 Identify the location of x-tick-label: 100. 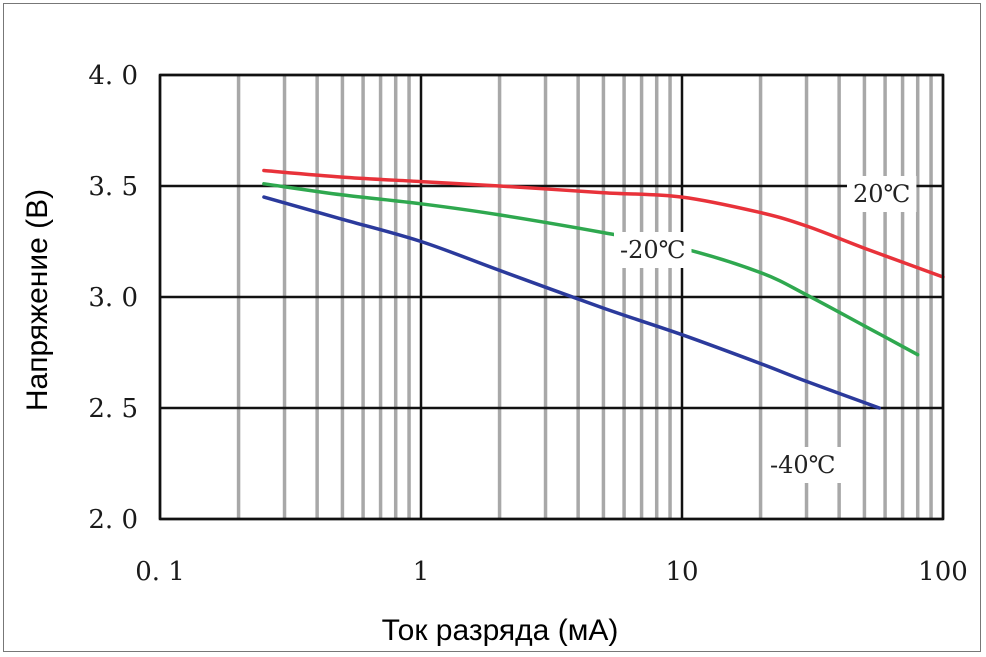
(943, 572).